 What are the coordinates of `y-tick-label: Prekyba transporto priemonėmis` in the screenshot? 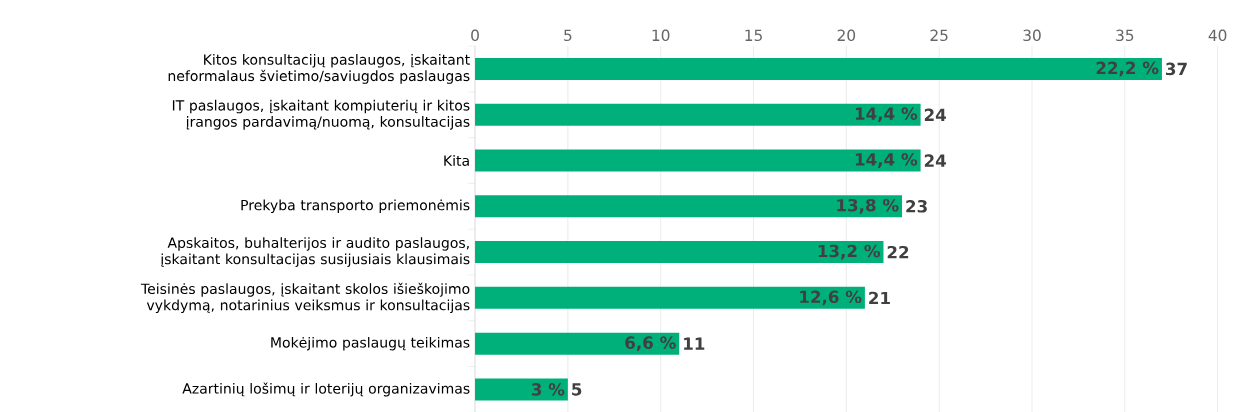 It's located at (355, 206).